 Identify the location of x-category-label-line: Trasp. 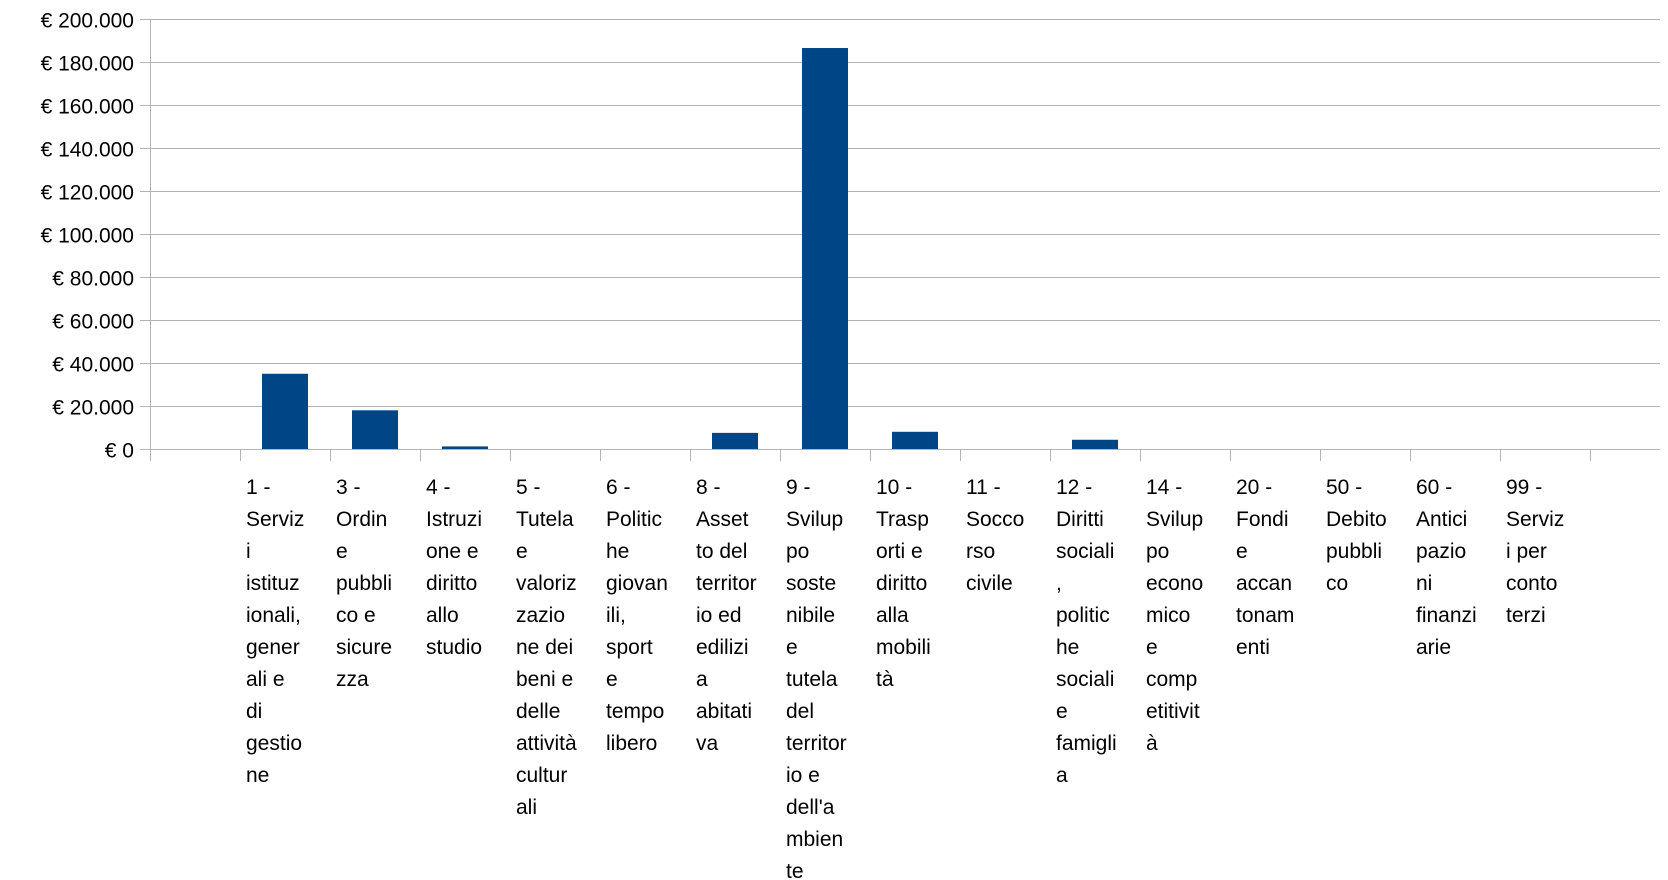
(902, 519).